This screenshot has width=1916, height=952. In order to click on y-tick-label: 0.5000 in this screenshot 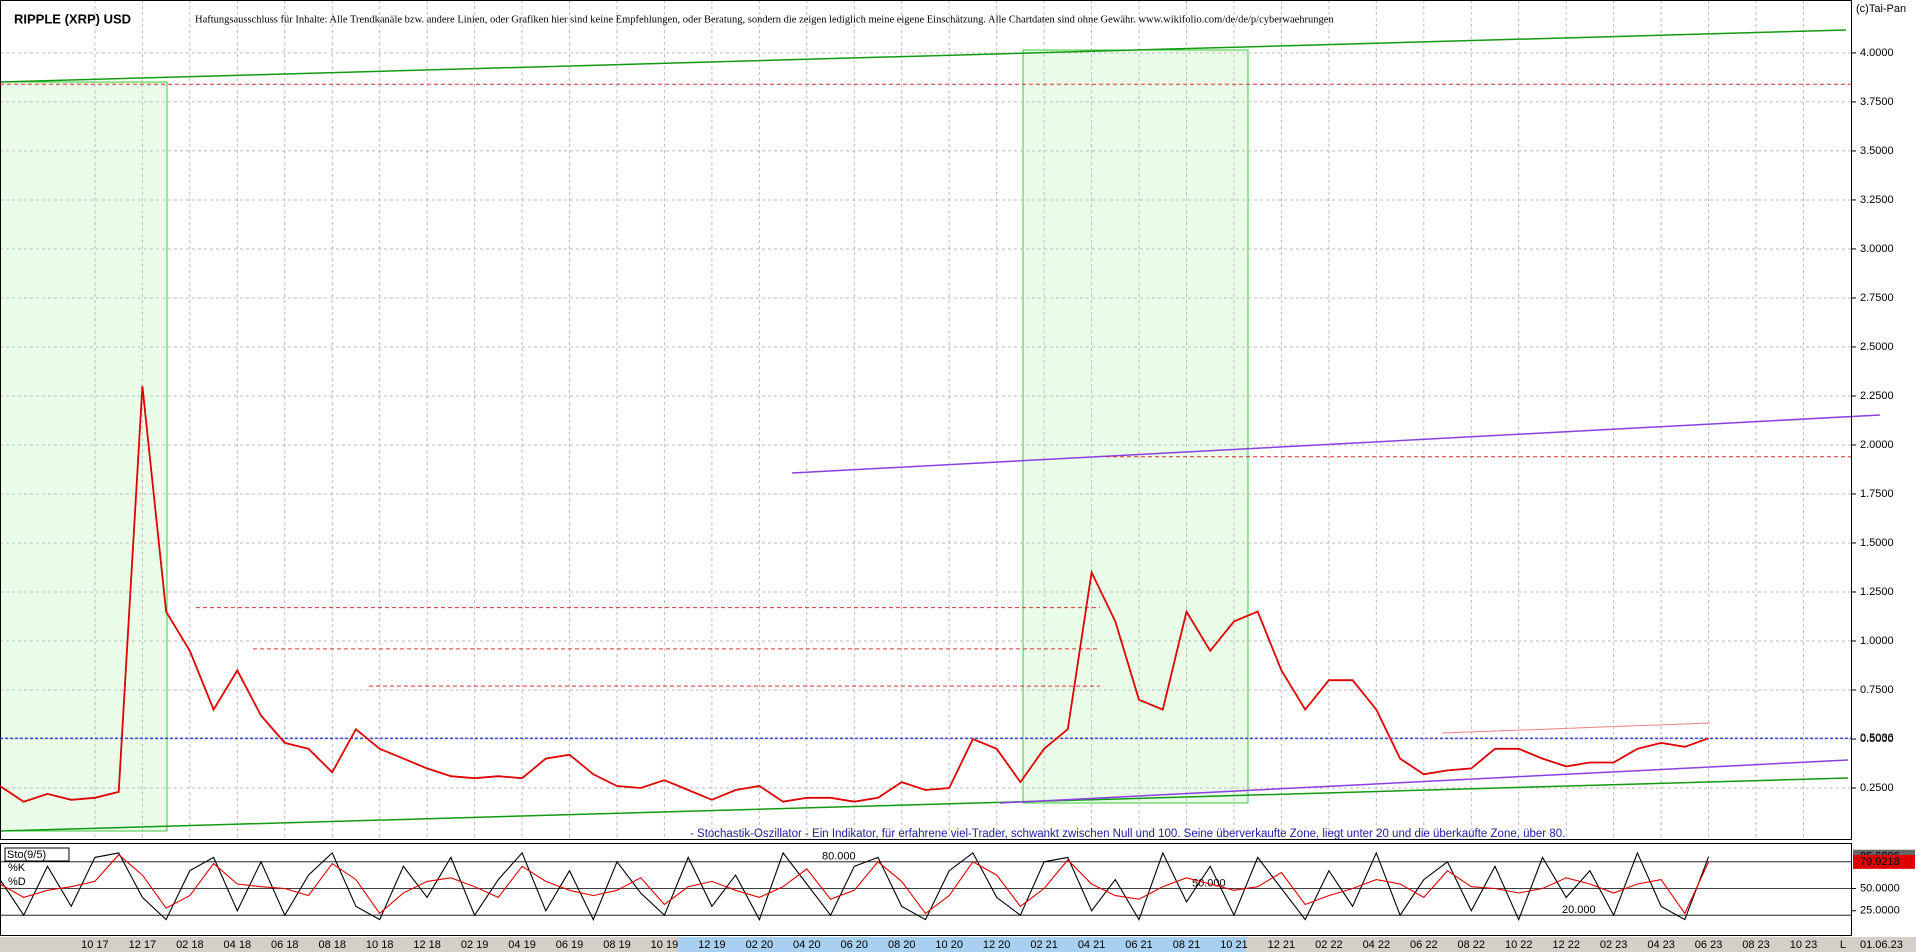, I will do `click(1877, 739)`.